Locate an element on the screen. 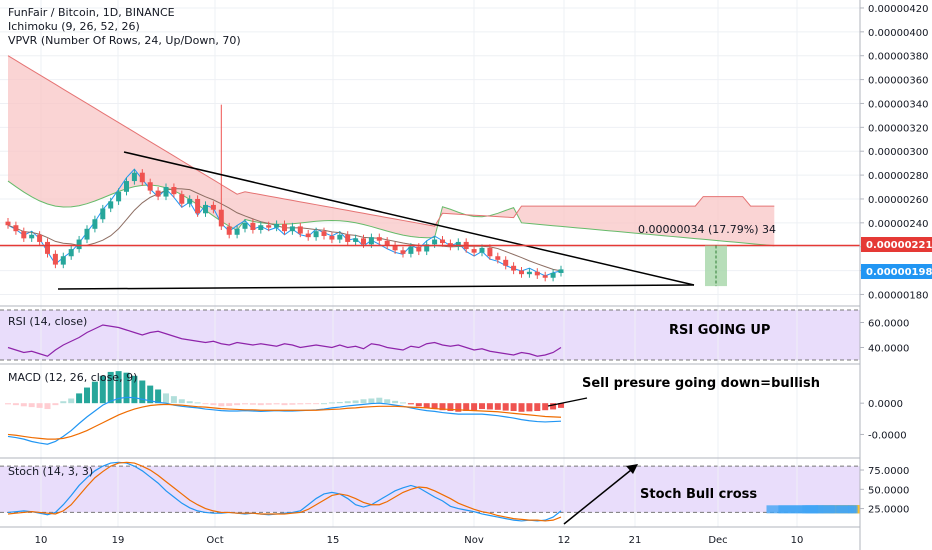 This screenshot has height=550, width=932. rsi-annotation: RSI GOING UP is located at coordinates (719, 330).